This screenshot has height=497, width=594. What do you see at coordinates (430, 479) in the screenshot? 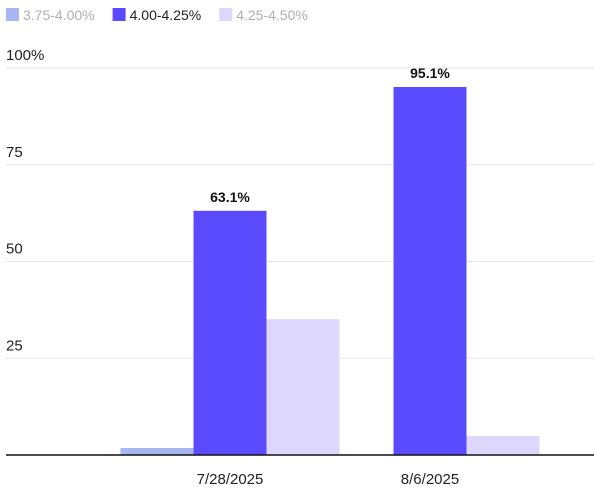
I see `x-category-label-1: 8/6/2025` at bounding box center [430, 479].